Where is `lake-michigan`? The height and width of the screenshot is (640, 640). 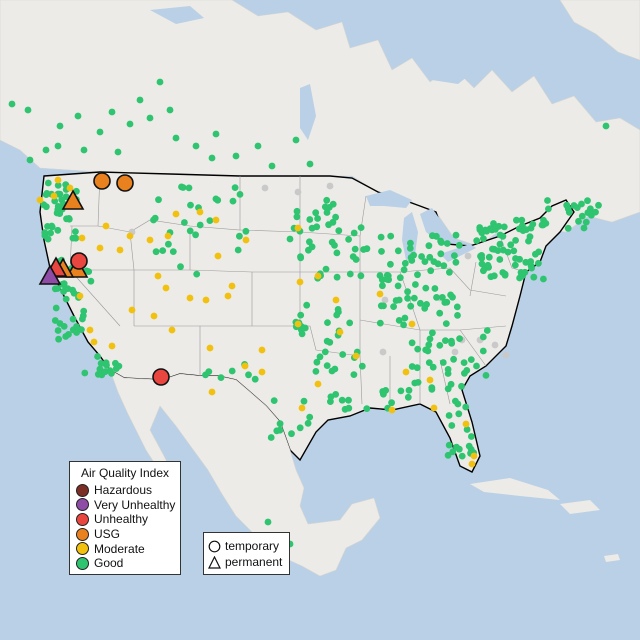 lake-michigan is located at coordinates (410, 237).